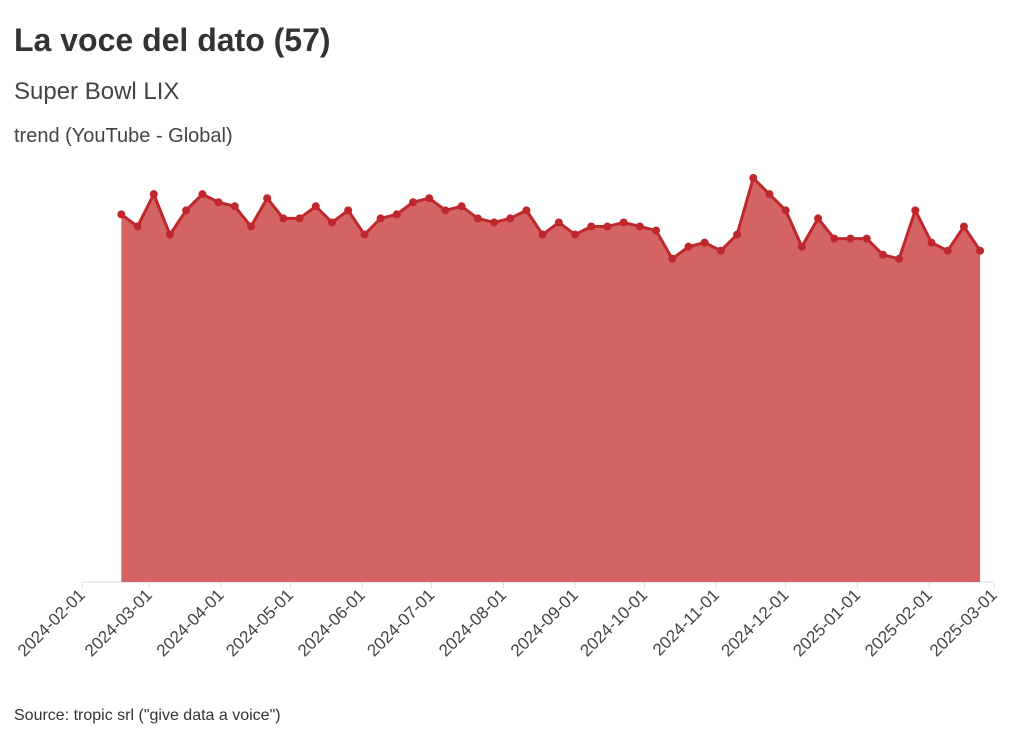  What do you see at coordinates (472, 622) in the screenshot?
I see `x-tick-label: 2024-08-01` at bounding box center [472, 622].